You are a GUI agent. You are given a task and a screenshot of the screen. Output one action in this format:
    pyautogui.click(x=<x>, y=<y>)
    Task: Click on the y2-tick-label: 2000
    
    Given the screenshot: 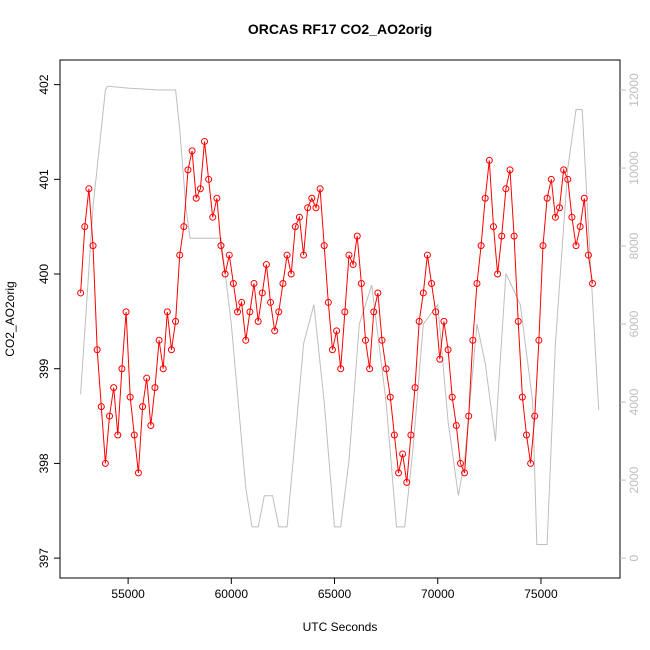 What is the action you would take?
    pyautogui.click(x=634, y=479)
    